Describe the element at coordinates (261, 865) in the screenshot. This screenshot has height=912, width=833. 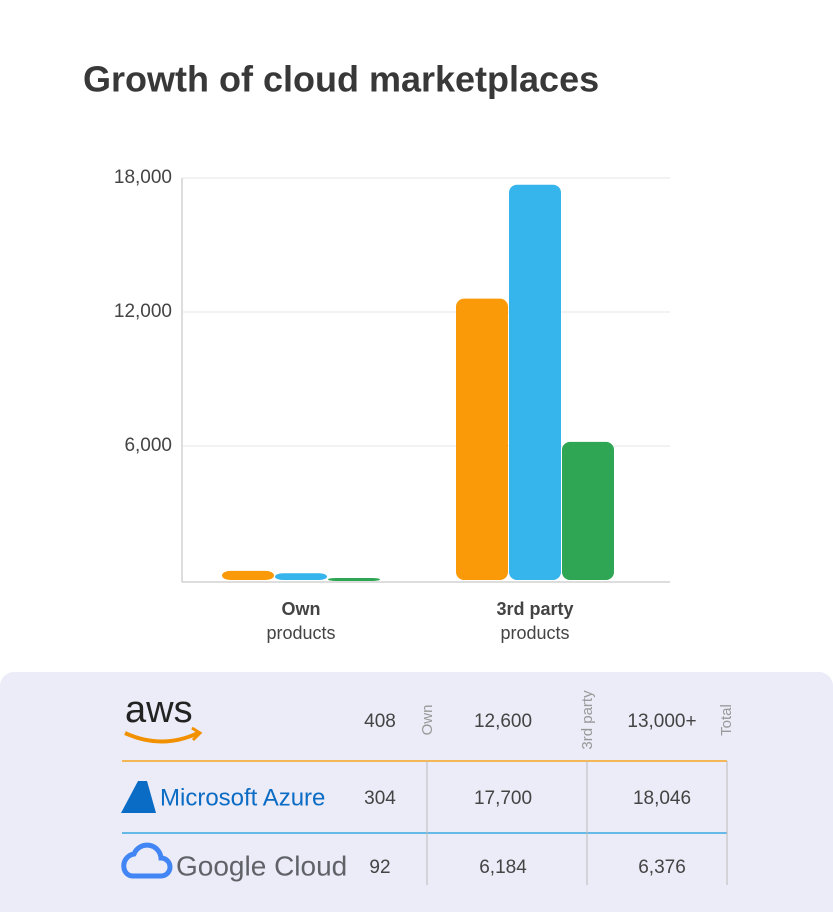
I see `row-logo-text: Google Cloud` at that location.